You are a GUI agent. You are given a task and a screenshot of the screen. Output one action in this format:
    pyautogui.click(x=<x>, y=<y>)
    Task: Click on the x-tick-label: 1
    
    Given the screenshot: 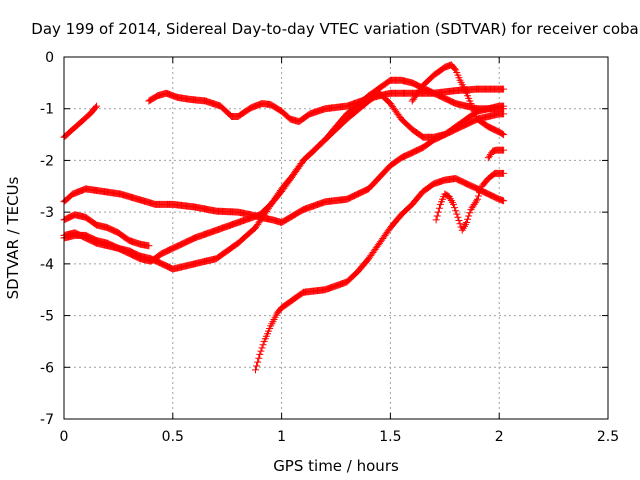 What is the action you would take?
    pyautogui.click(x=281, y=437)
    